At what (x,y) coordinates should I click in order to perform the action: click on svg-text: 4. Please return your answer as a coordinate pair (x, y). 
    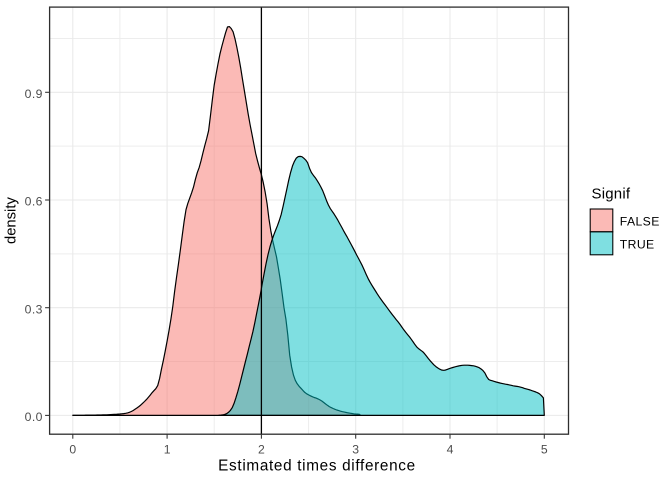
    Looking at the image, I should click on (450, 449).